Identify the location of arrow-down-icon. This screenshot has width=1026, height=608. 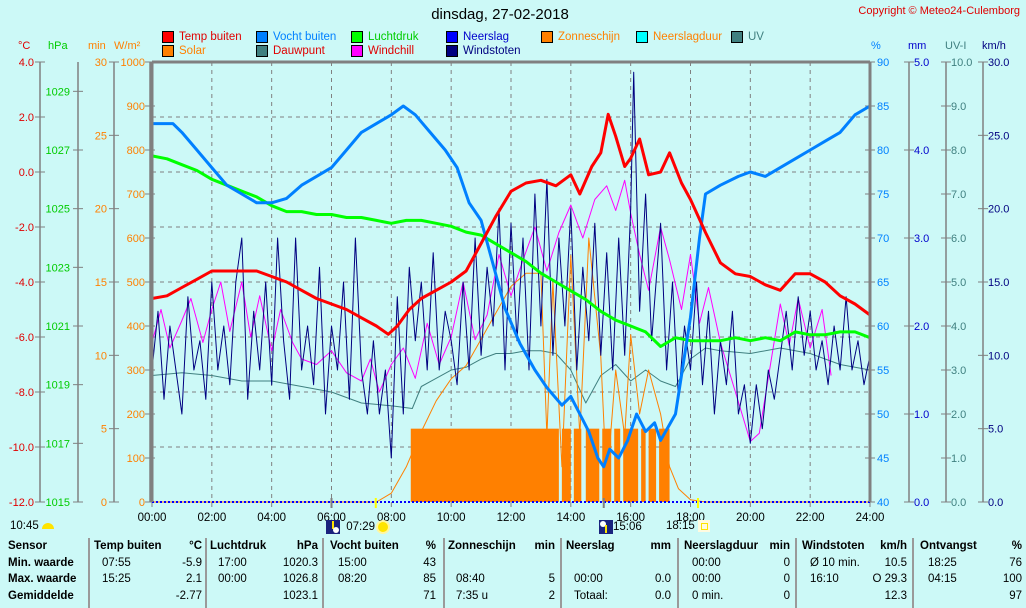
(333, 525).